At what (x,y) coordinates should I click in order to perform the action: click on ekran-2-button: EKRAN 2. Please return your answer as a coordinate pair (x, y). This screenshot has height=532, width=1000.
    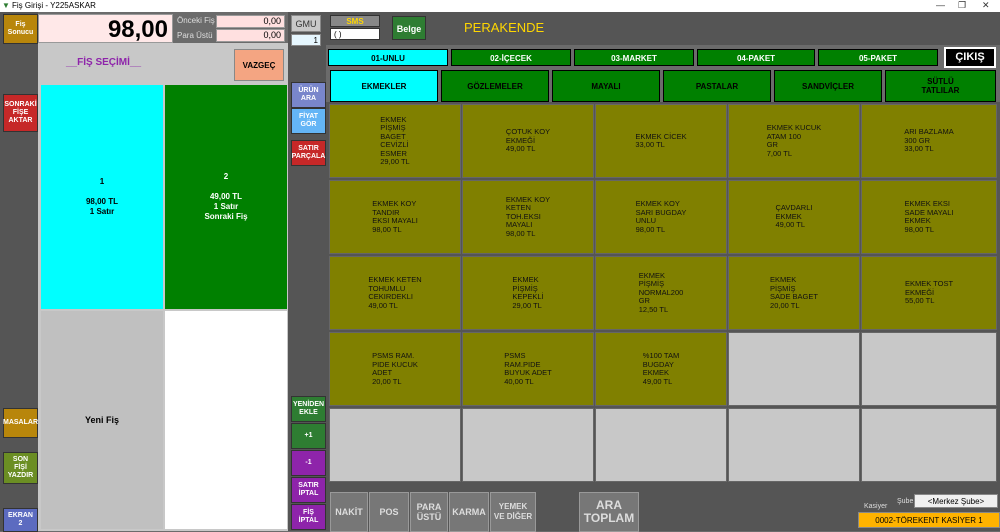
    Looking at the image, I should click on (20, 520).